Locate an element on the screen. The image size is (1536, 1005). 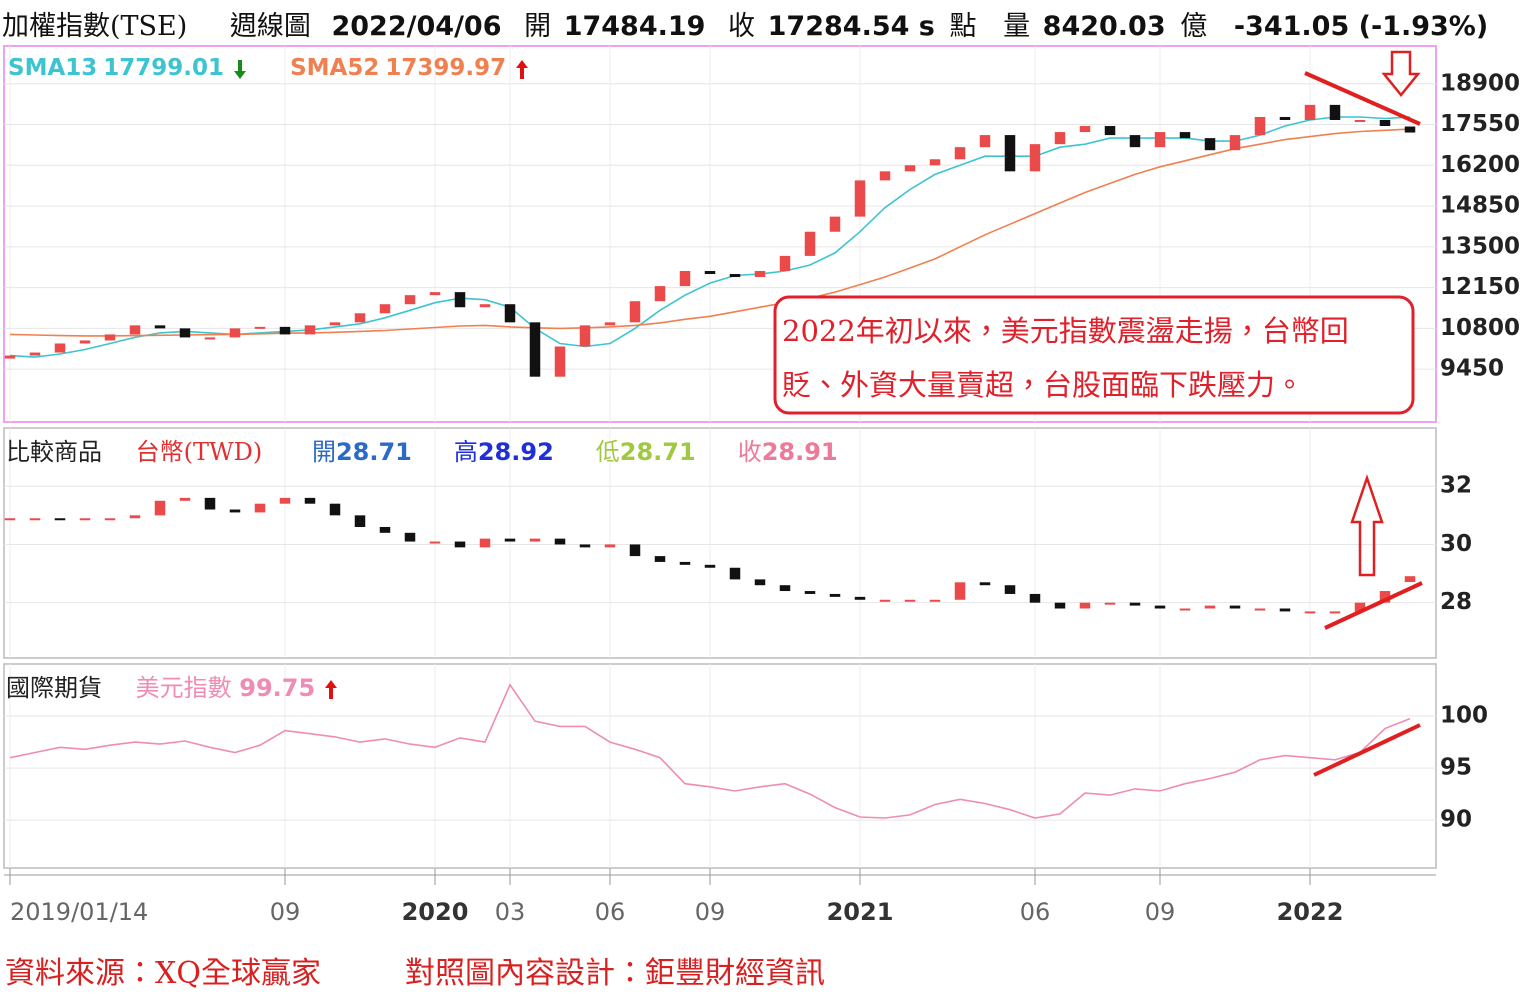
trend-marks is located at coordinates (1363, 413).